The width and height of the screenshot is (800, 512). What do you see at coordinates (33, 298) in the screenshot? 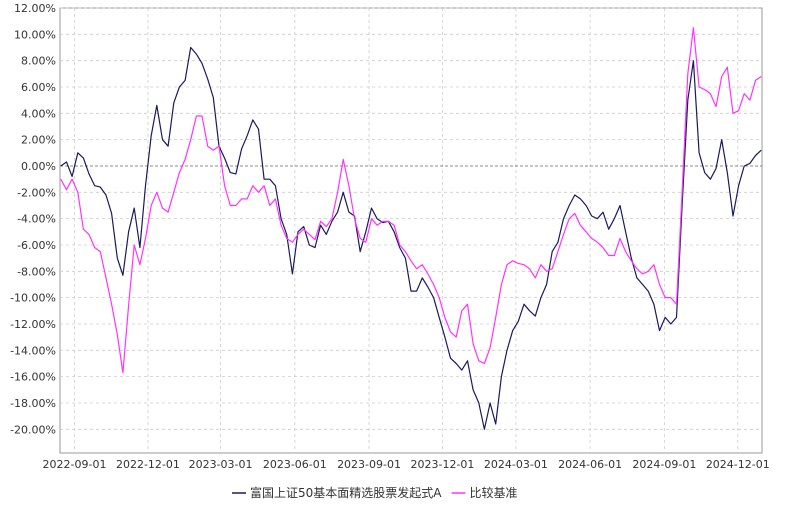
I see `y-tick-label: -10.00%` at bounding box center [33, 298].